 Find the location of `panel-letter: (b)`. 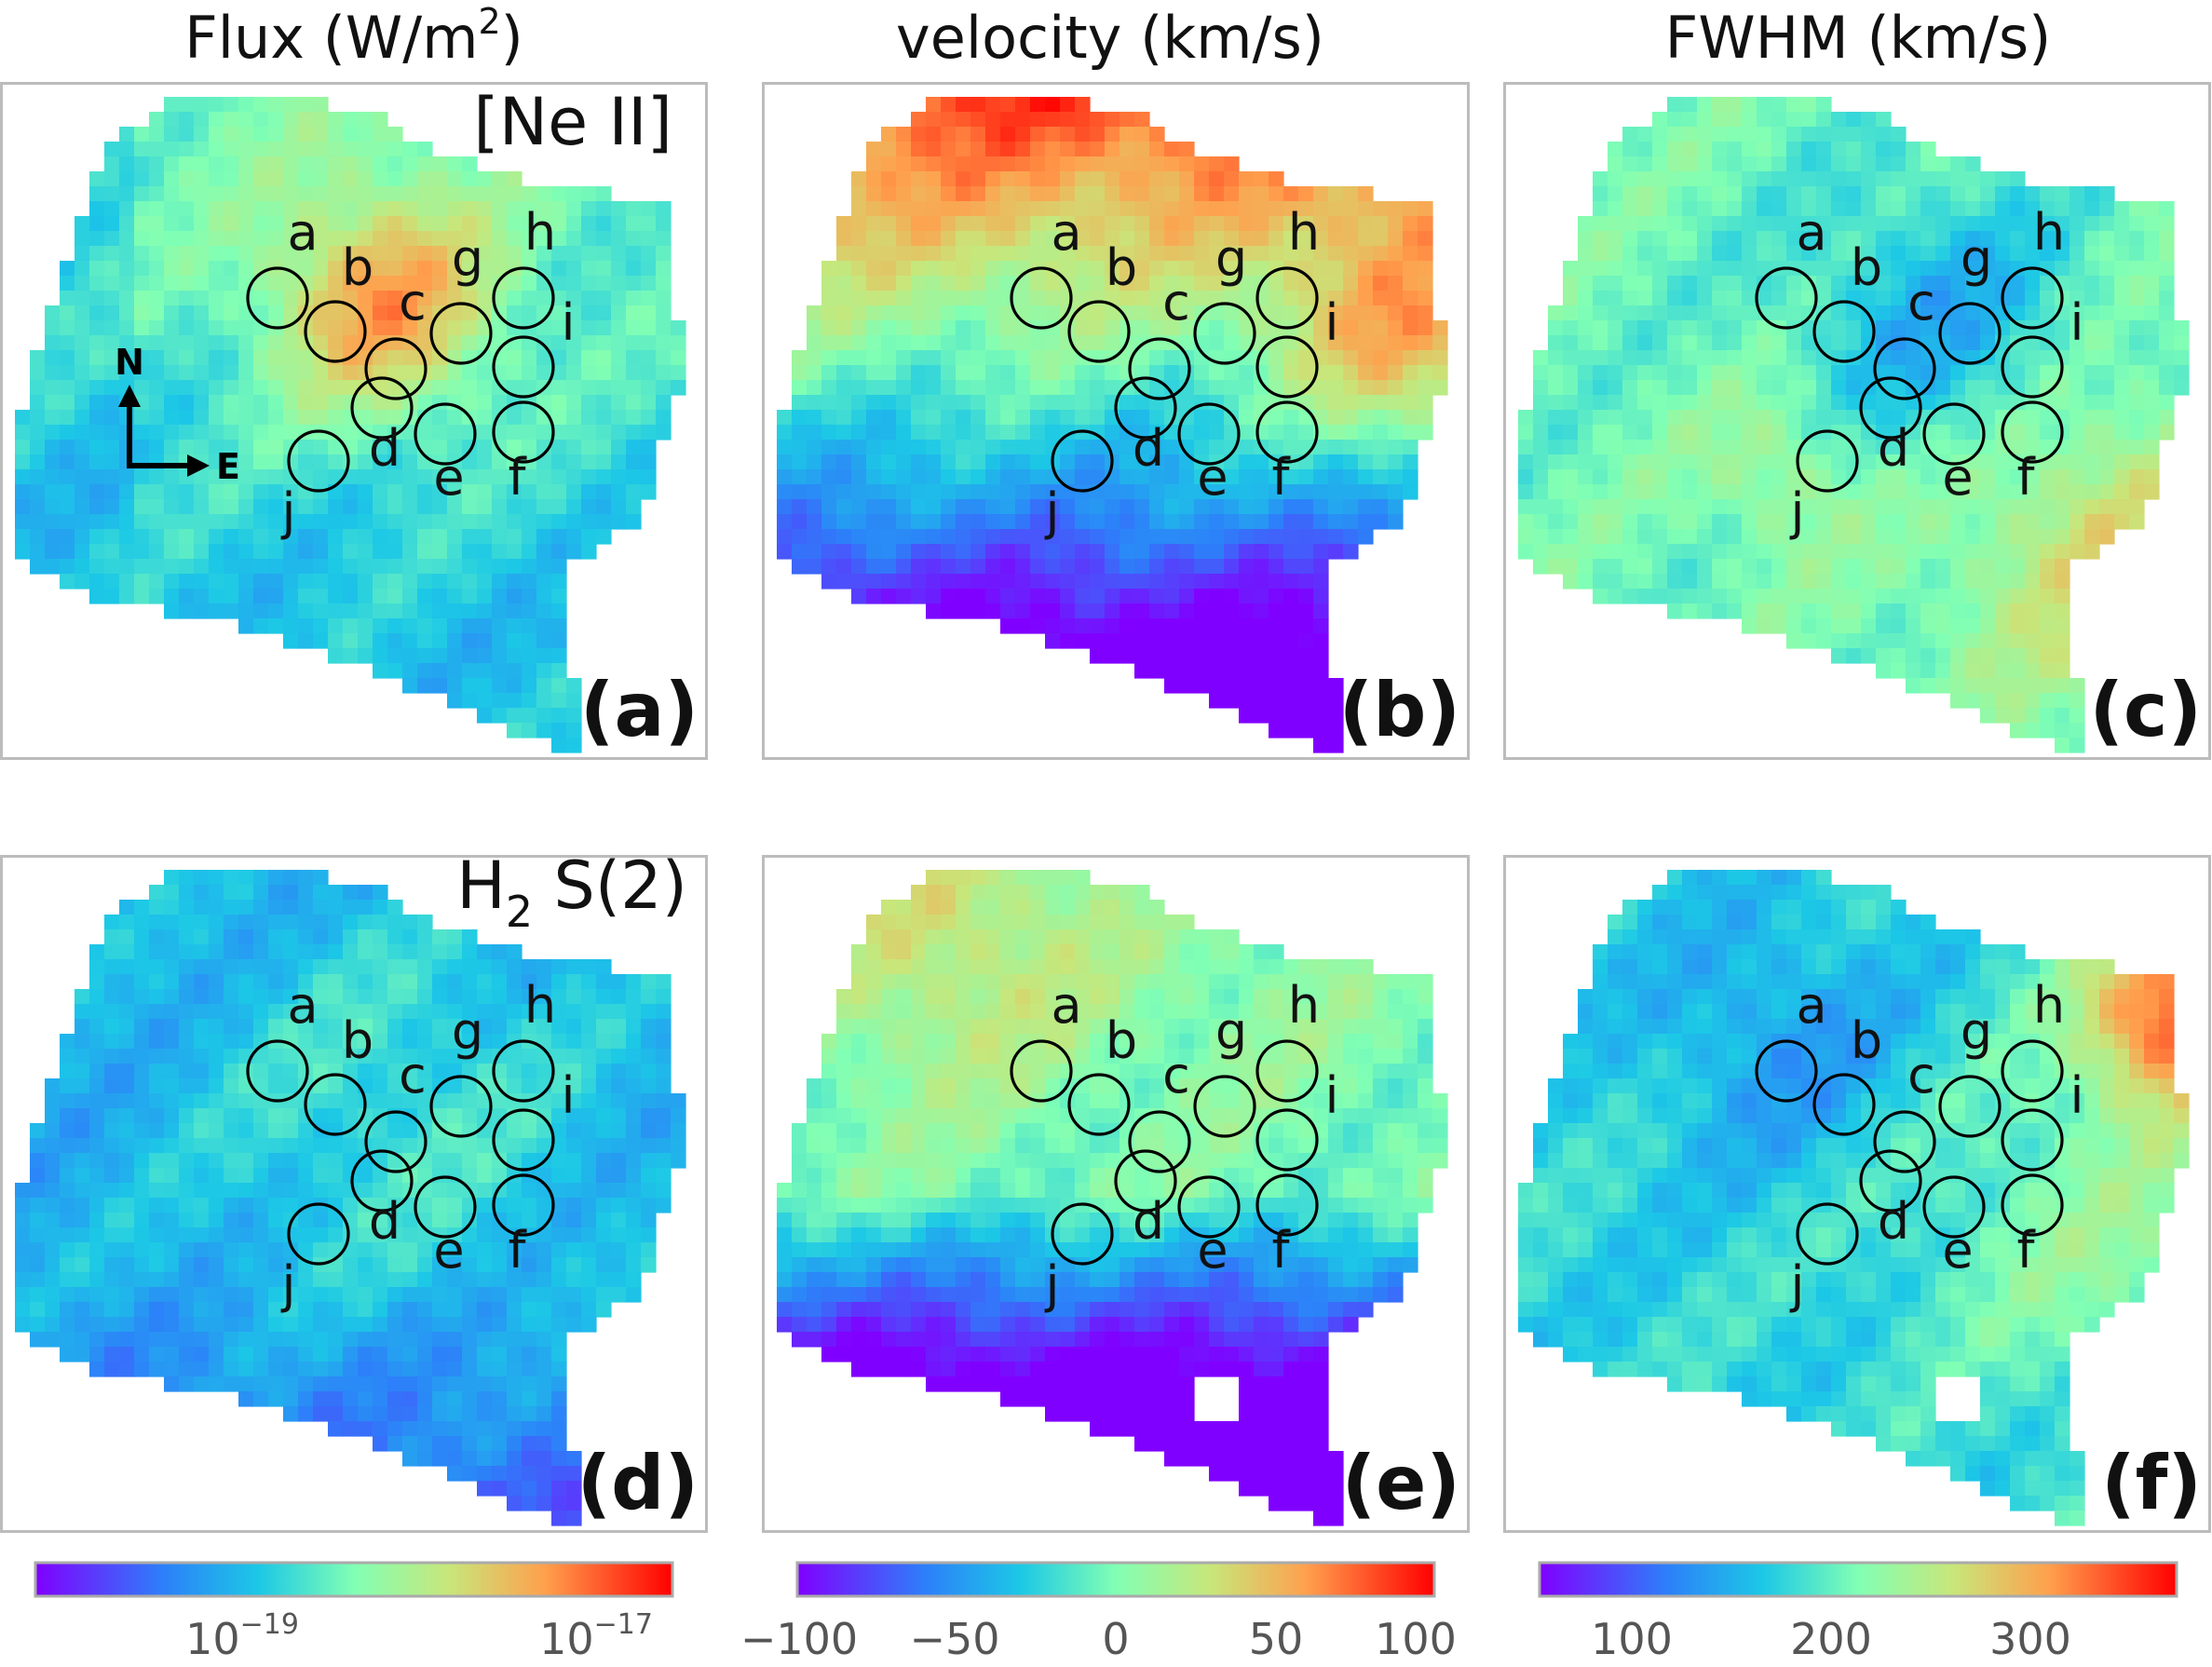

panel-letter: (b) is located at coordinates (1399, 710).